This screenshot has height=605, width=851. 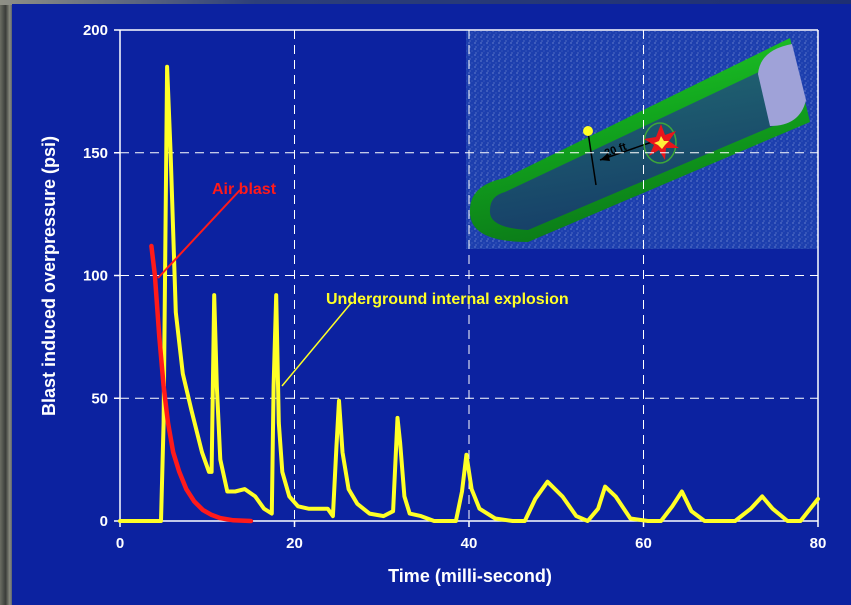 I want to click on x-tick-label: 80, so click(x=818, y=543).